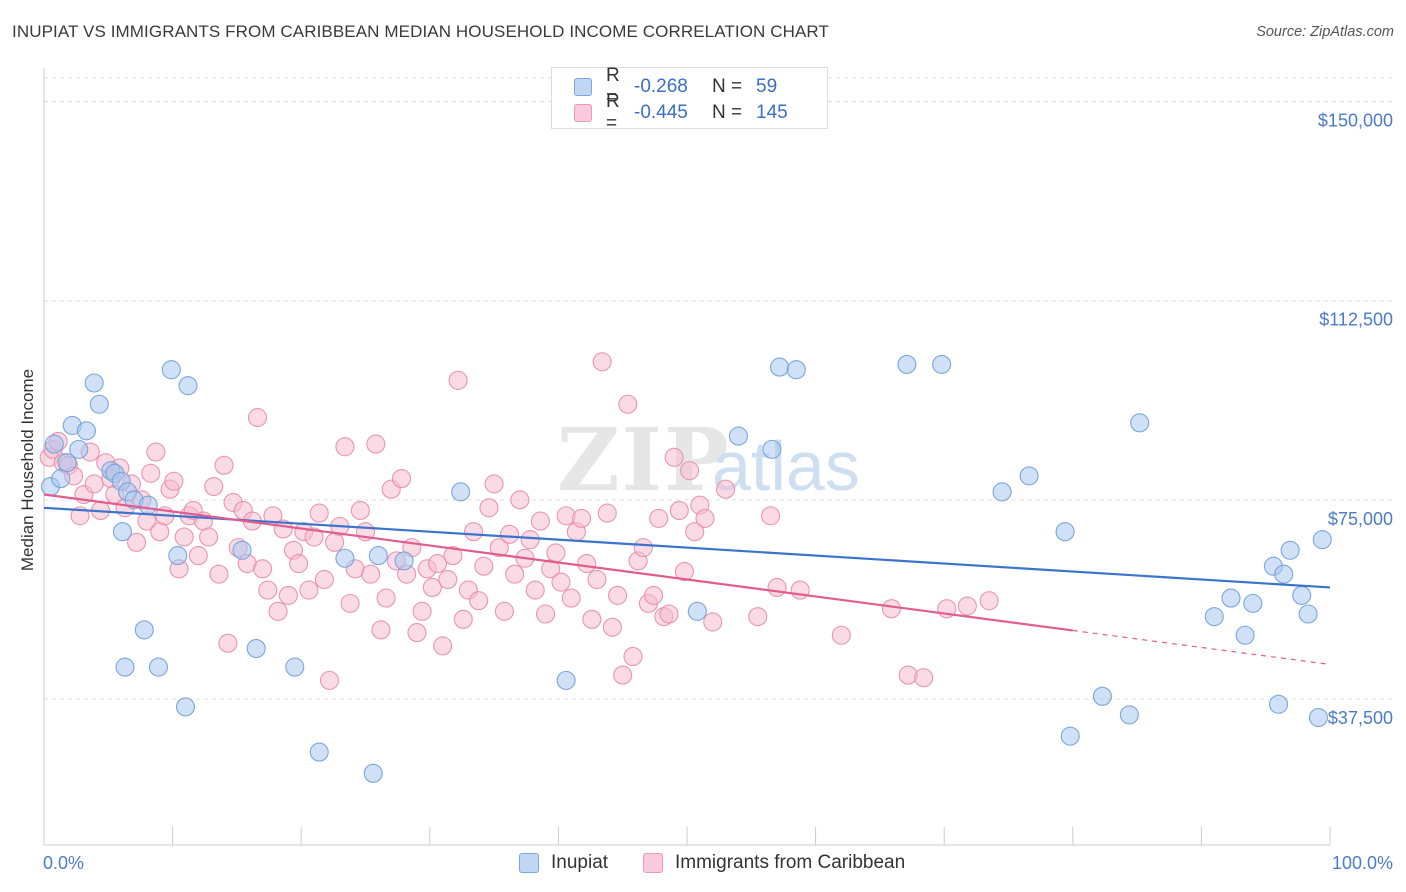 The height and width of the screenshot is (892, 1406). Describe the element at coordinates (563, 863) in the screenshot. I see `bottom-legend-inupiat: Inupiat` at that location.